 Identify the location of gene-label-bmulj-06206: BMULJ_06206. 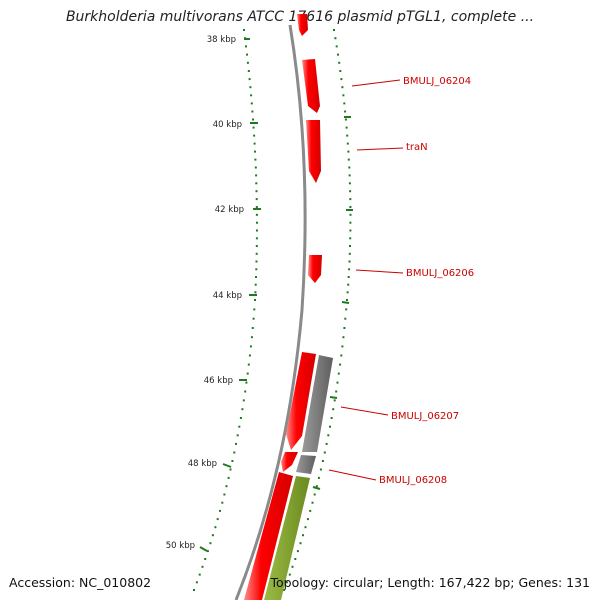
(440, 273).